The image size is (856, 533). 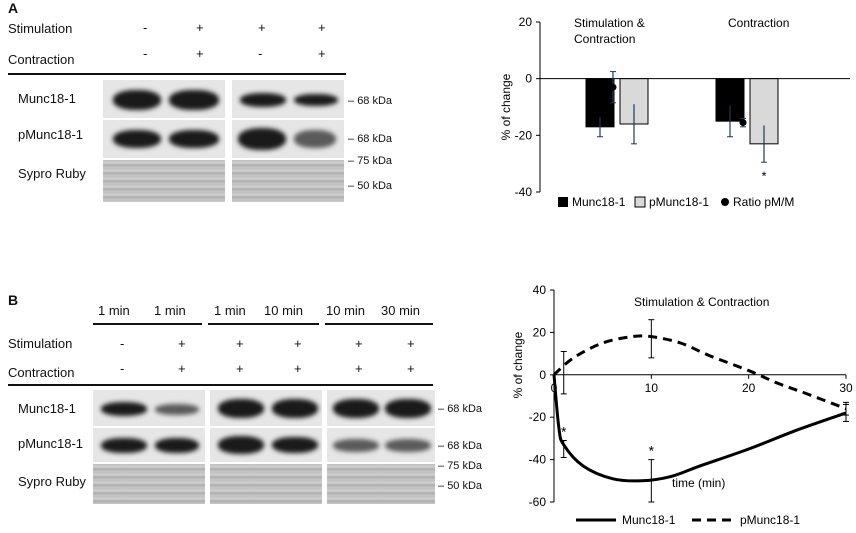 I want to click on panel-b-stim-lane-1: -, so click(x=122, y=343).